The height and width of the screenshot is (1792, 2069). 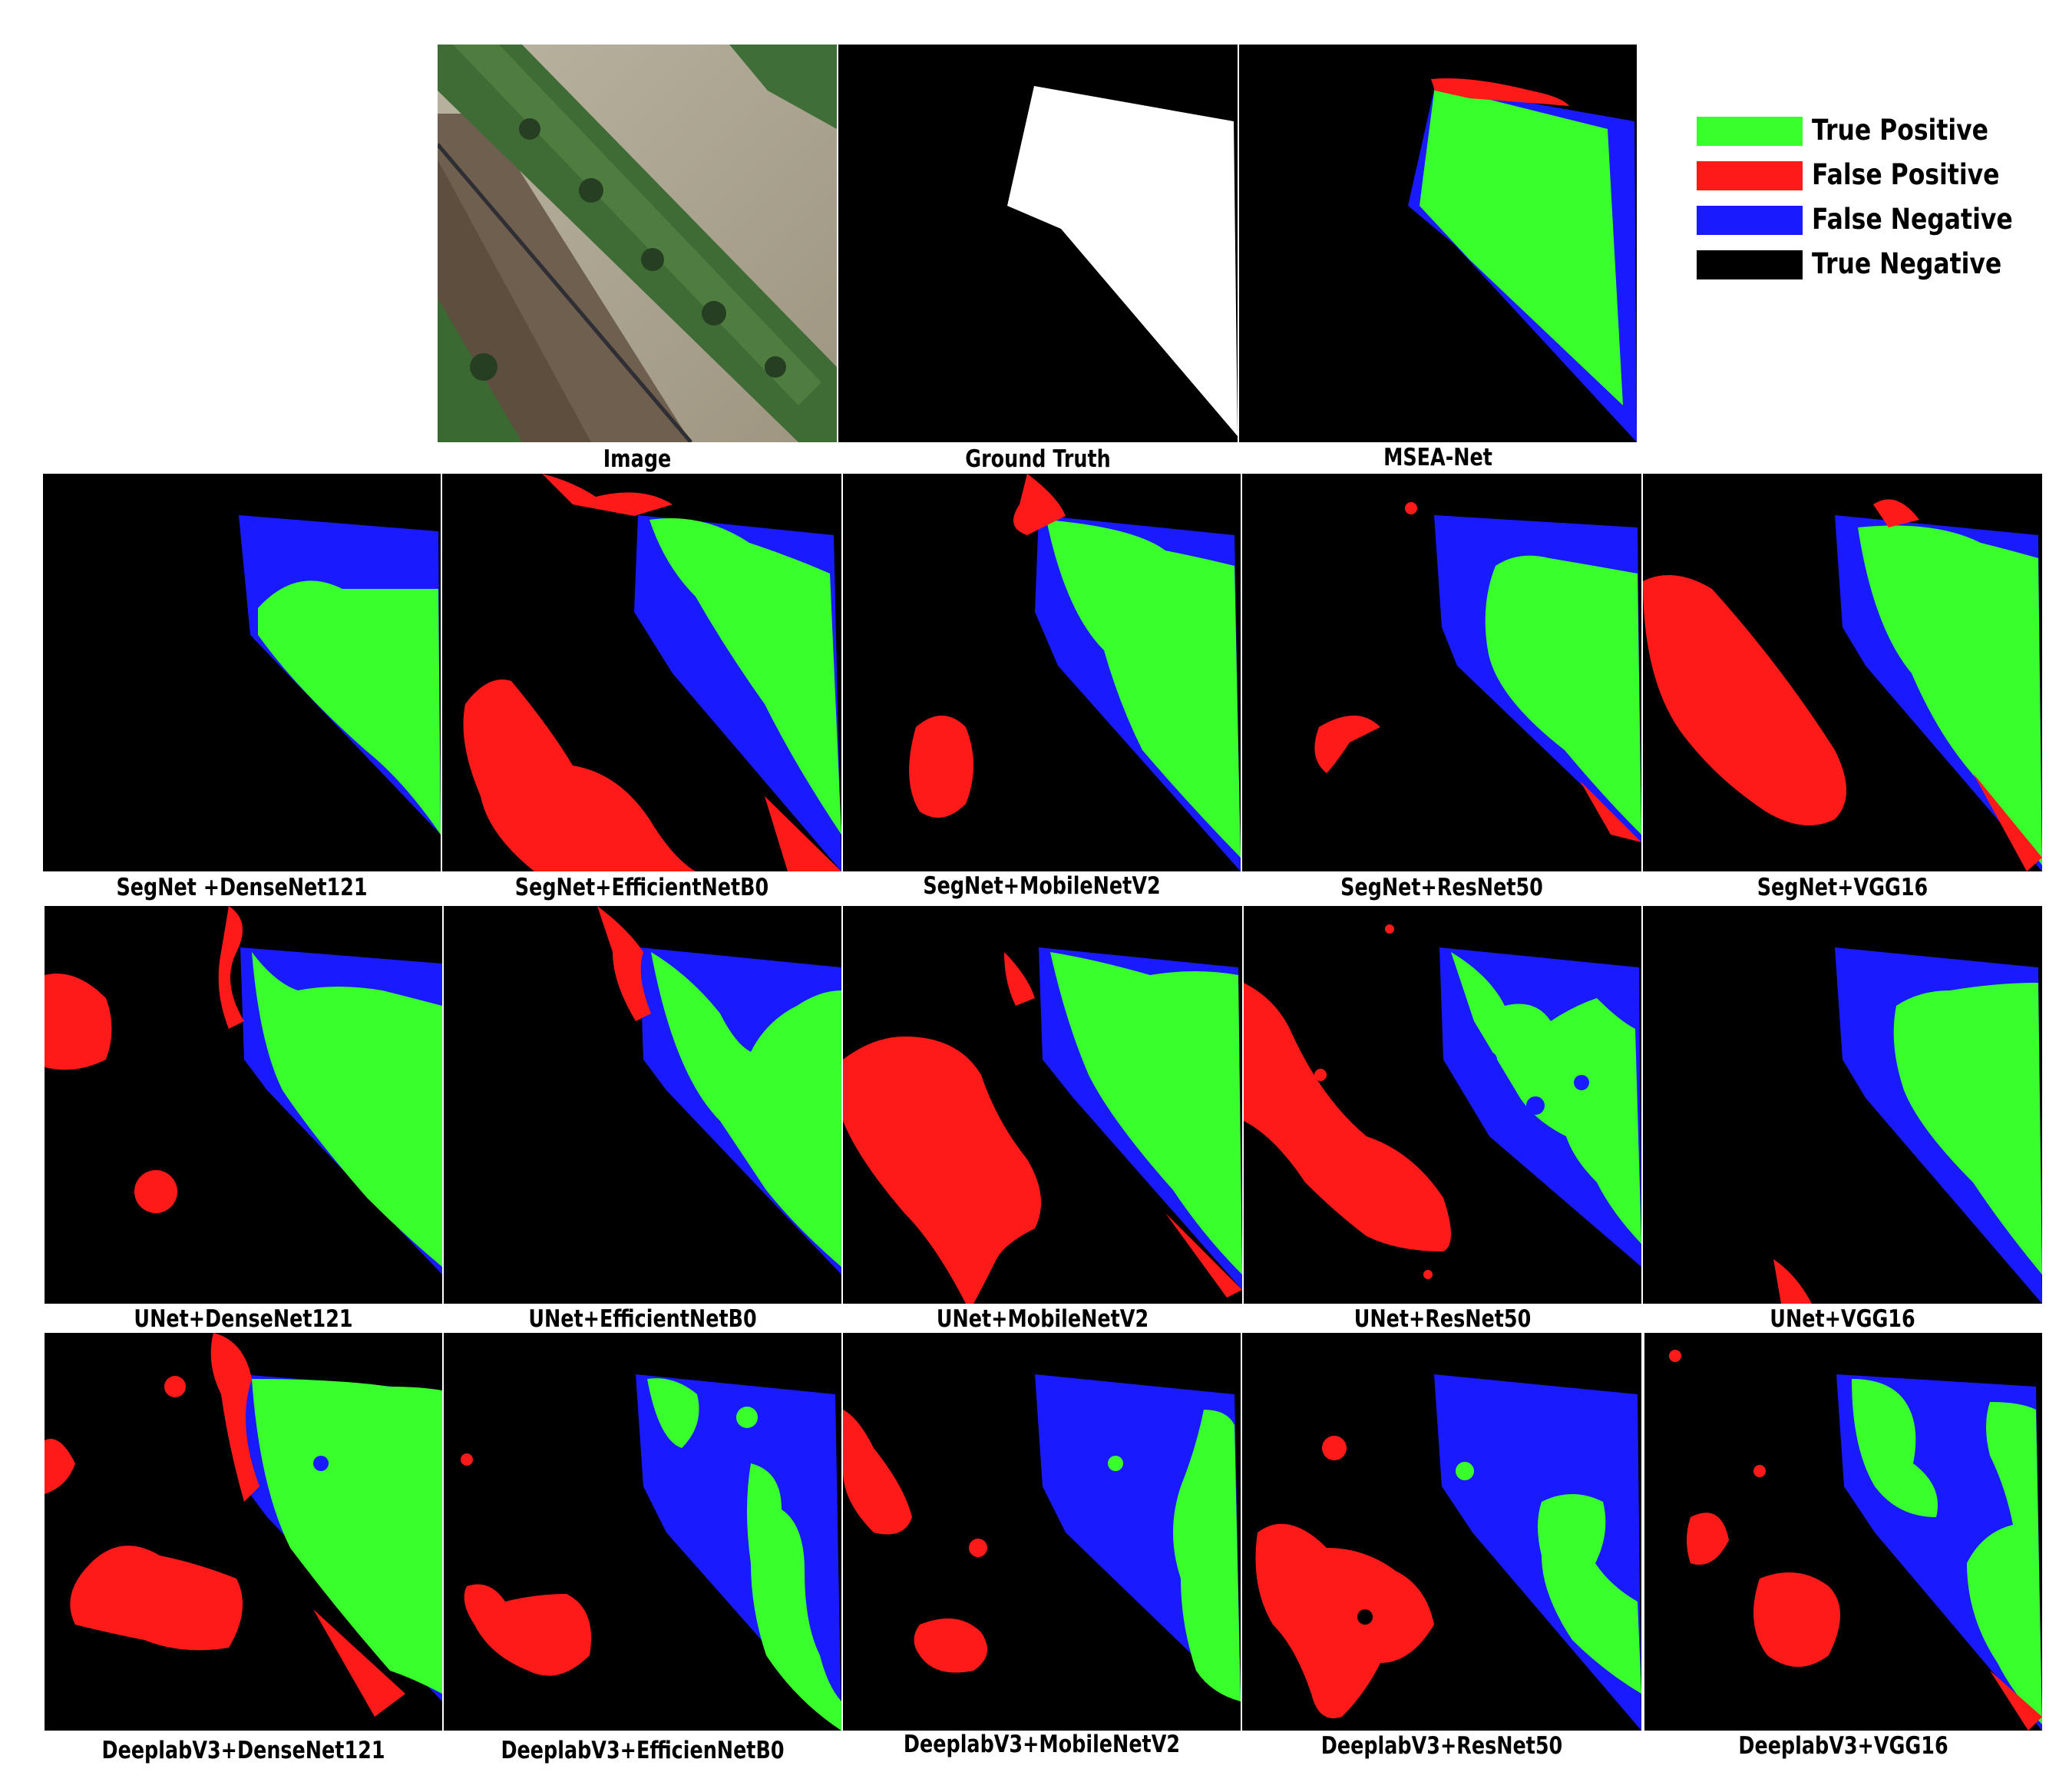 I want to click on aerial-image, so click(x=637, y=243).